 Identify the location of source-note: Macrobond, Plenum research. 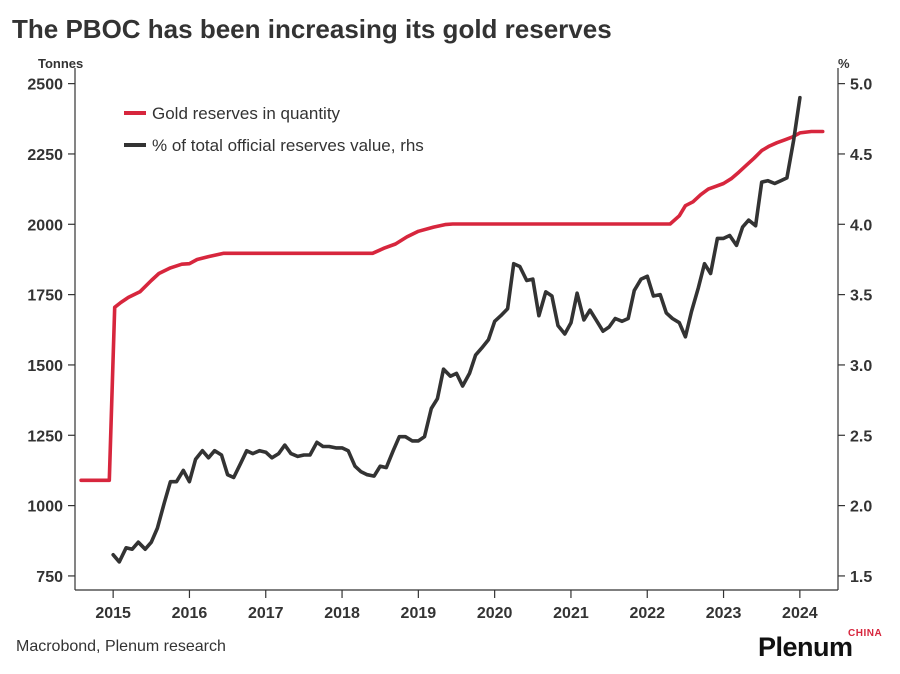
(121, 646).